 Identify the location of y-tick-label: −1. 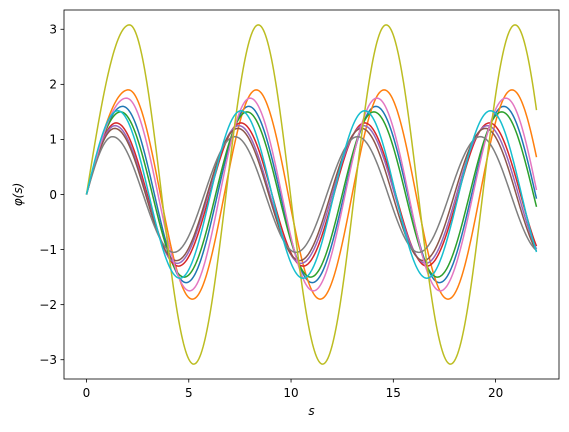
(48, 250).